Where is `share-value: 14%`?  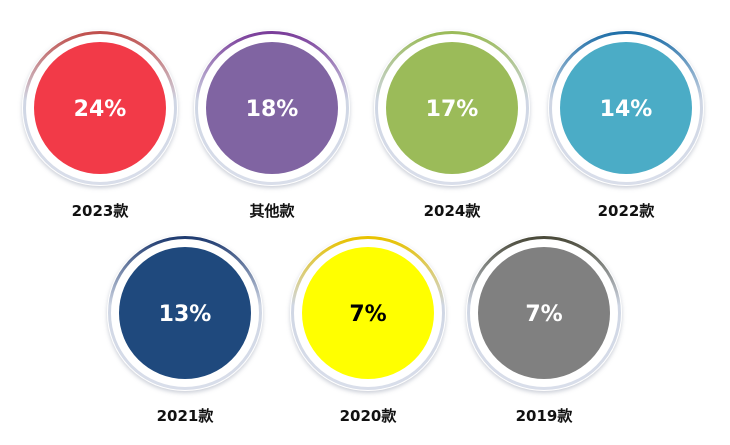
share-value: 14% is located at coordinates (626, 109).